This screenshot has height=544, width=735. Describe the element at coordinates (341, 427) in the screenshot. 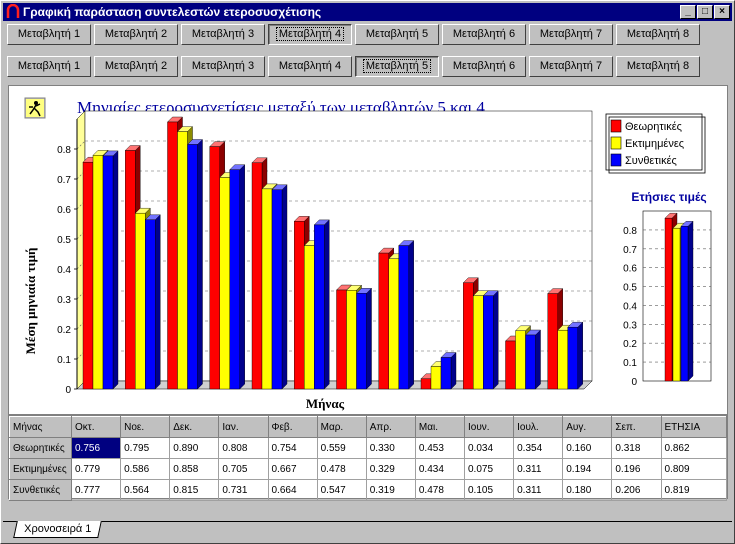

I see `grid-column-header: Μαρ.` at that location.